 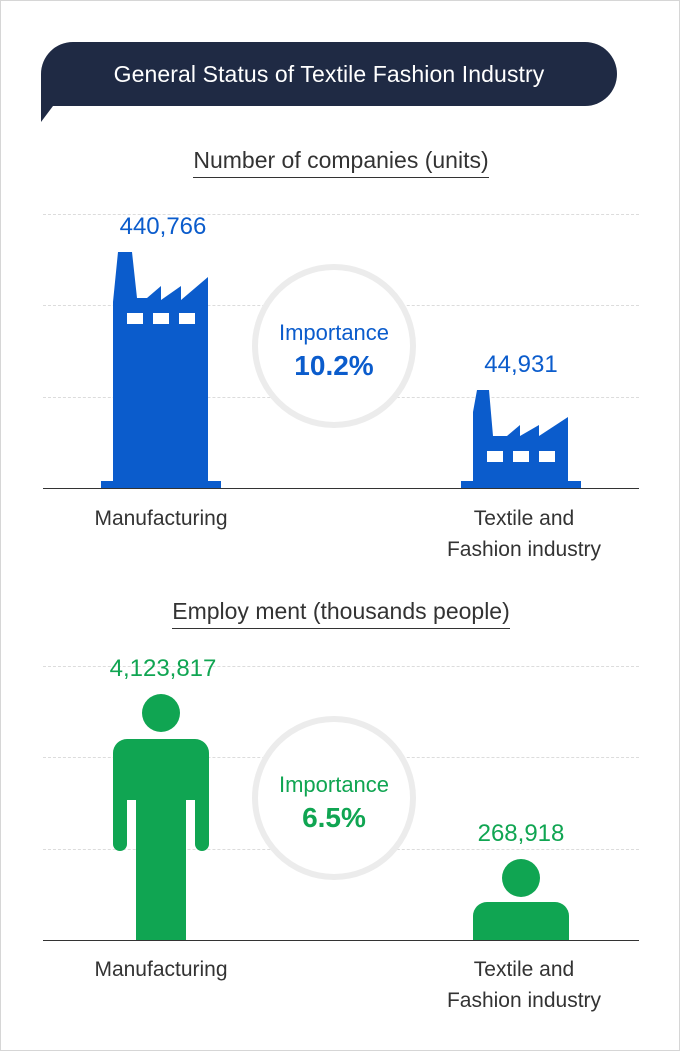 What do you see at coordinates (524, 534) in the screenshot?
I see `companies-category-textile: Textile and Fashion industry` at bounding box center [524, 534].